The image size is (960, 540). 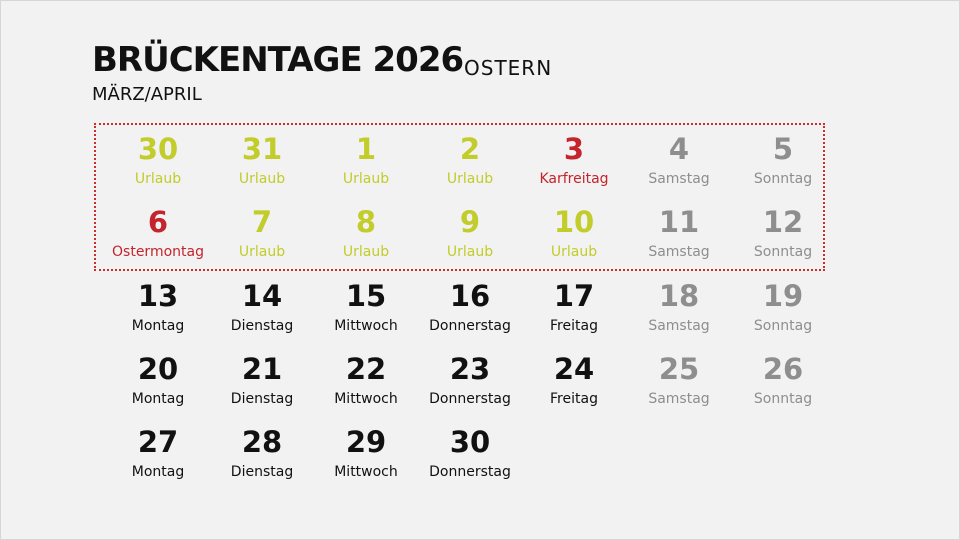 What do you see at coordinates (679, 149) in the screenshot?
I see `day-number: 4` at bounding box center [679, 149].